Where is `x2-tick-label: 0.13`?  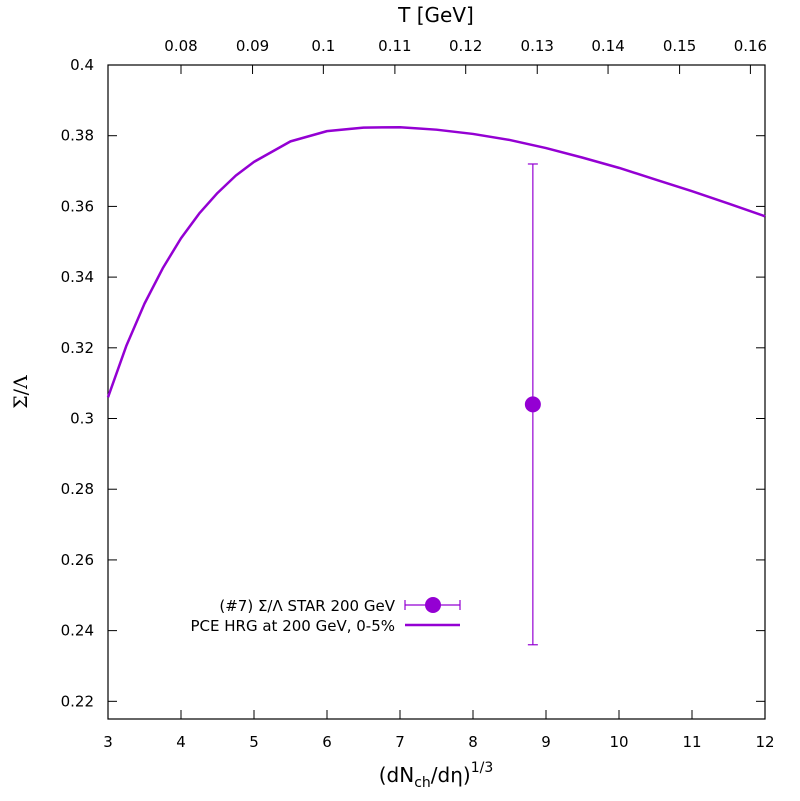
x2-tick-label: 0.13 is located at coordinates (537, 46).